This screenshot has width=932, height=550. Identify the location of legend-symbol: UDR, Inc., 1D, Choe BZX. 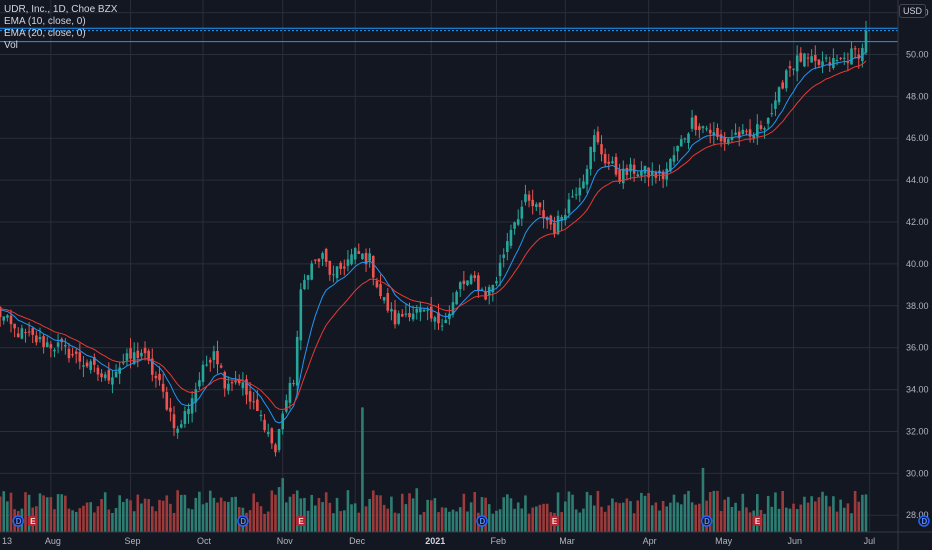
(61, 9).